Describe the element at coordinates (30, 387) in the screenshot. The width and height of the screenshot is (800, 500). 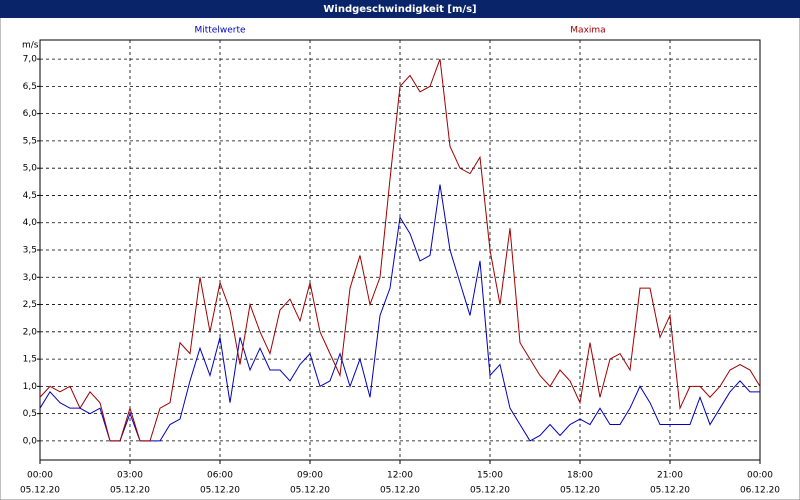
I see `y-tick-label: 1,0` at that location.